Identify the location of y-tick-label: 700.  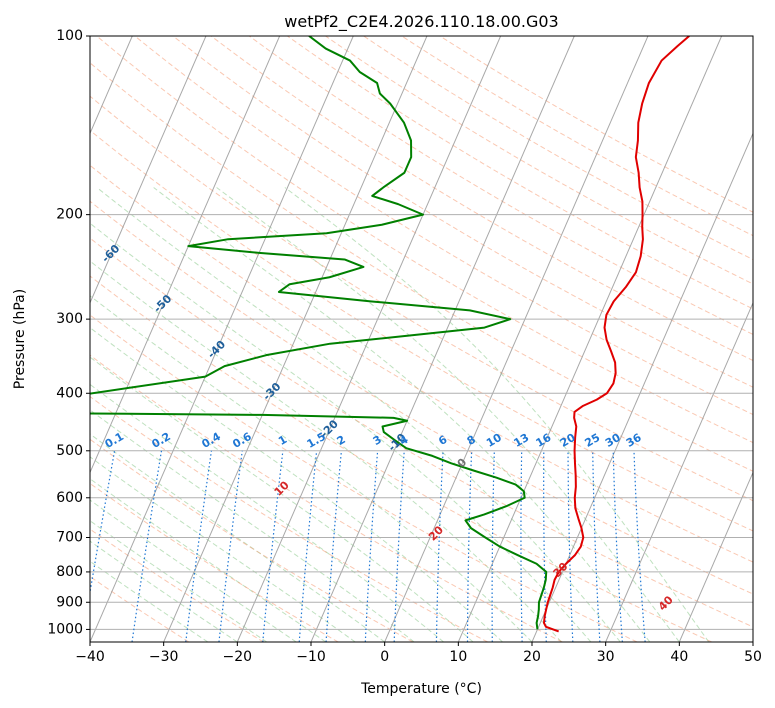
(69, 538).